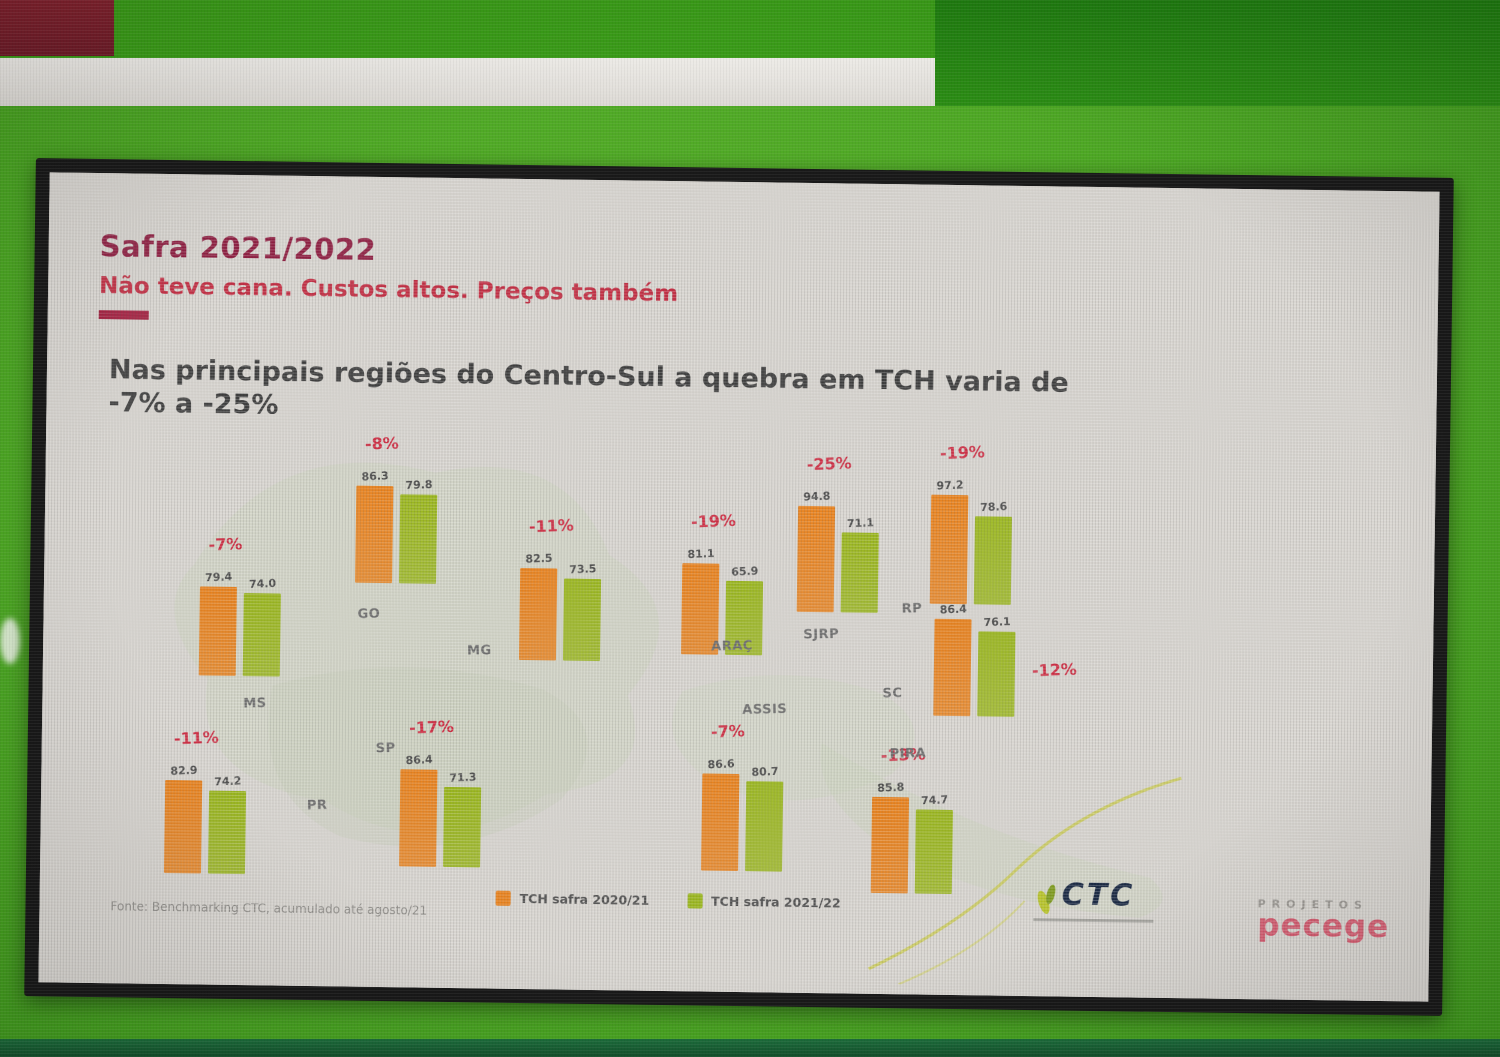 The image size is (1500, 1057). Describe the element at coordinates (890, 787) in the screenshot. I see `bar-value-label: 85.8` at that location.